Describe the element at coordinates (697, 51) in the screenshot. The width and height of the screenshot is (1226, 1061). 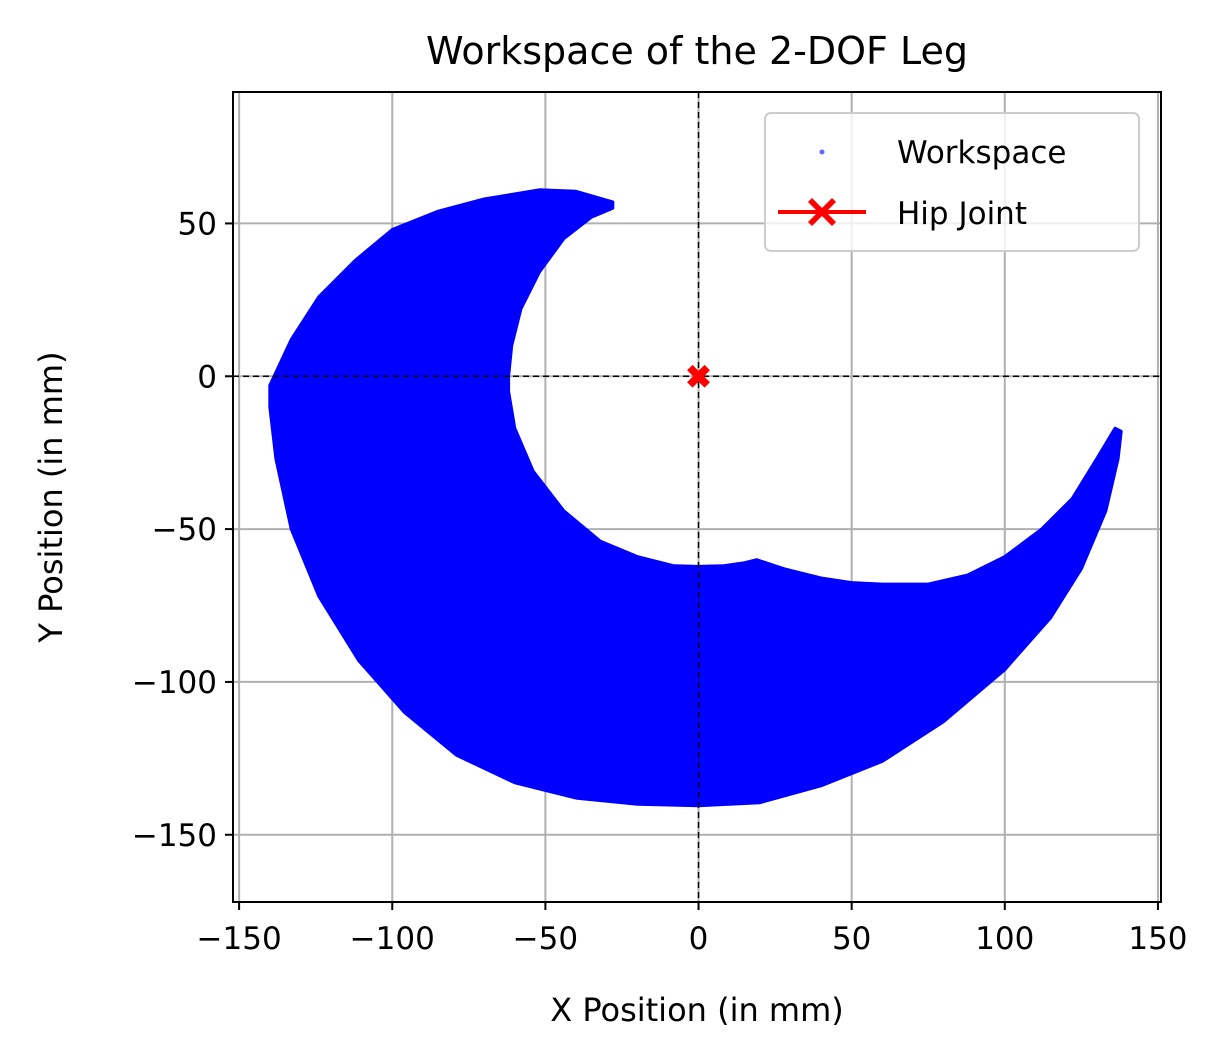
I see `chart-title: Workspace of the 2-DOF Leg` at that location.